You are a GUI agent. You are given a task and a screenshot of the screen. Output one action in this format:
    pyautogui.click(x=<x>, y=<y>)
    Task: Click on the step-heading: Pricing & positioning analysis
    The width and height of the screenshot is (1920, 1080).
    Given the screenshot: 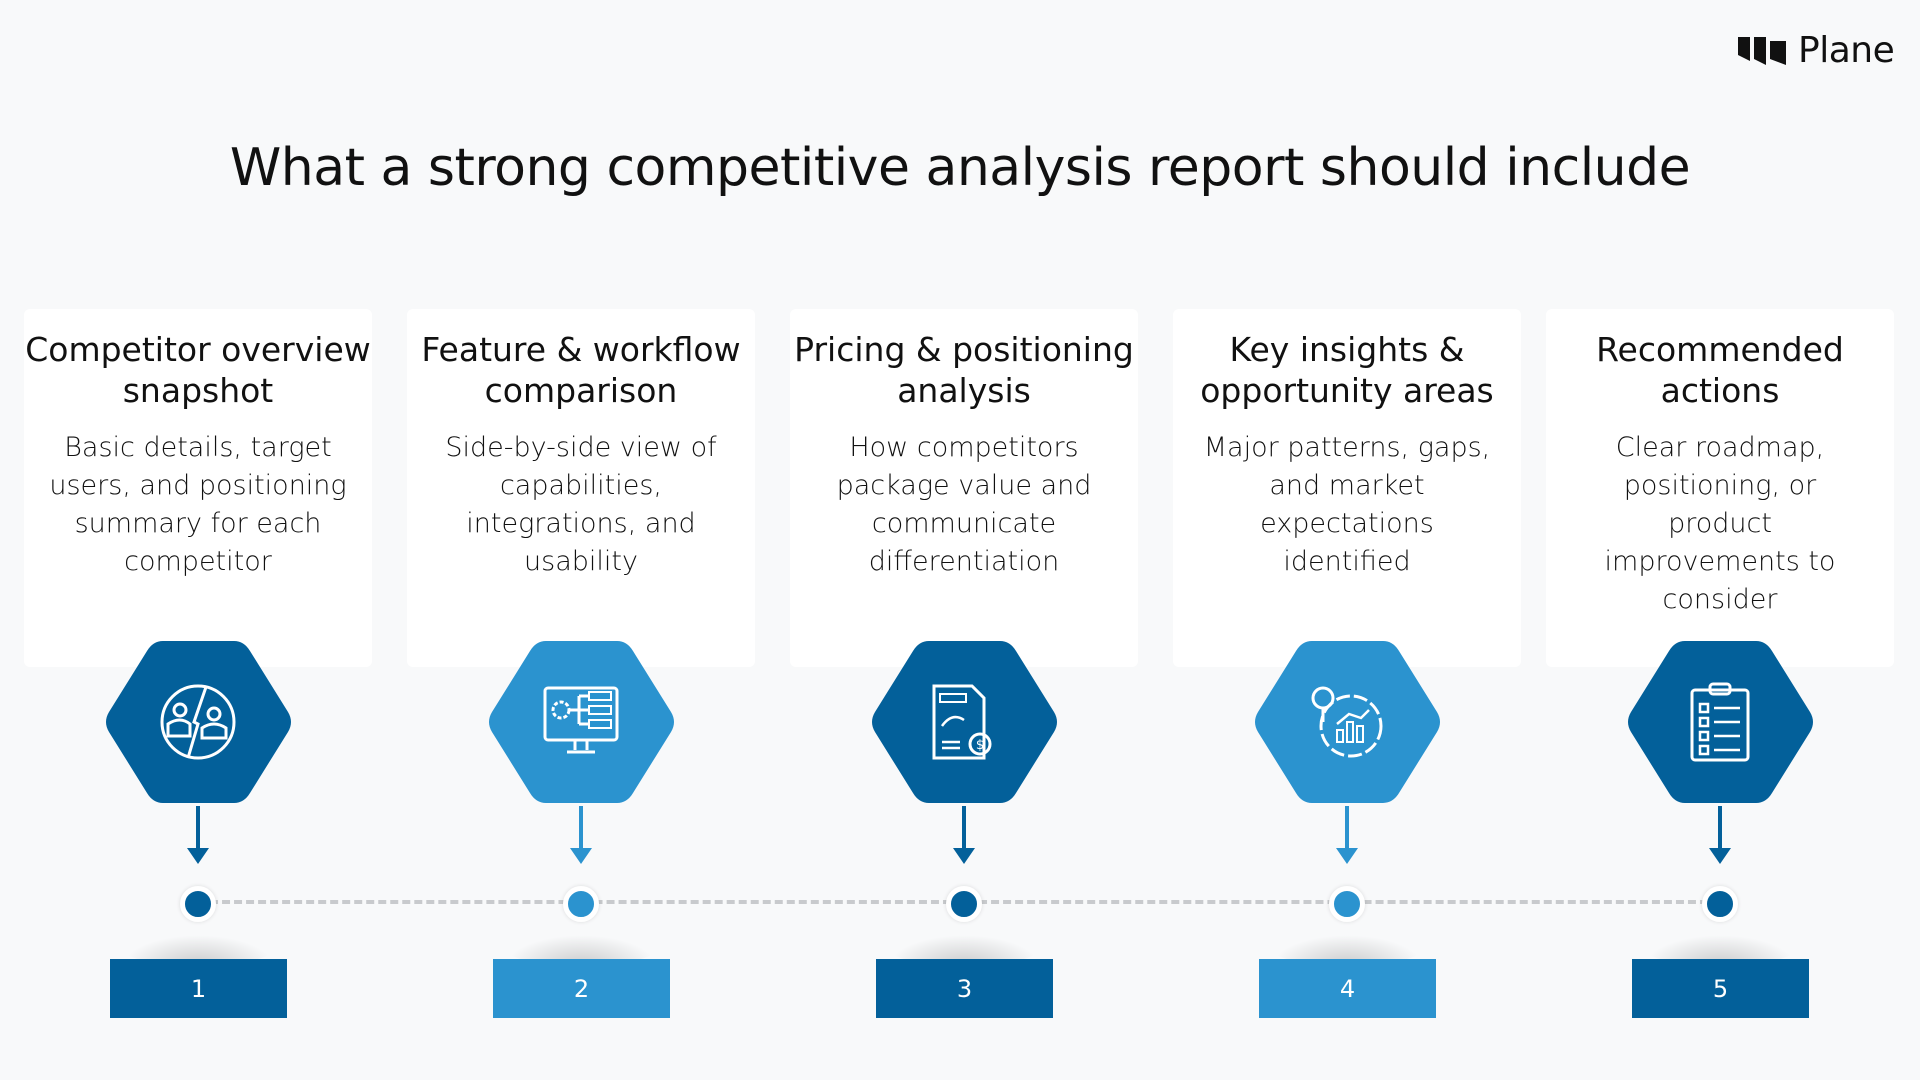 What is the action you would take?
    pyautogui.click(x=964, y=370)
    